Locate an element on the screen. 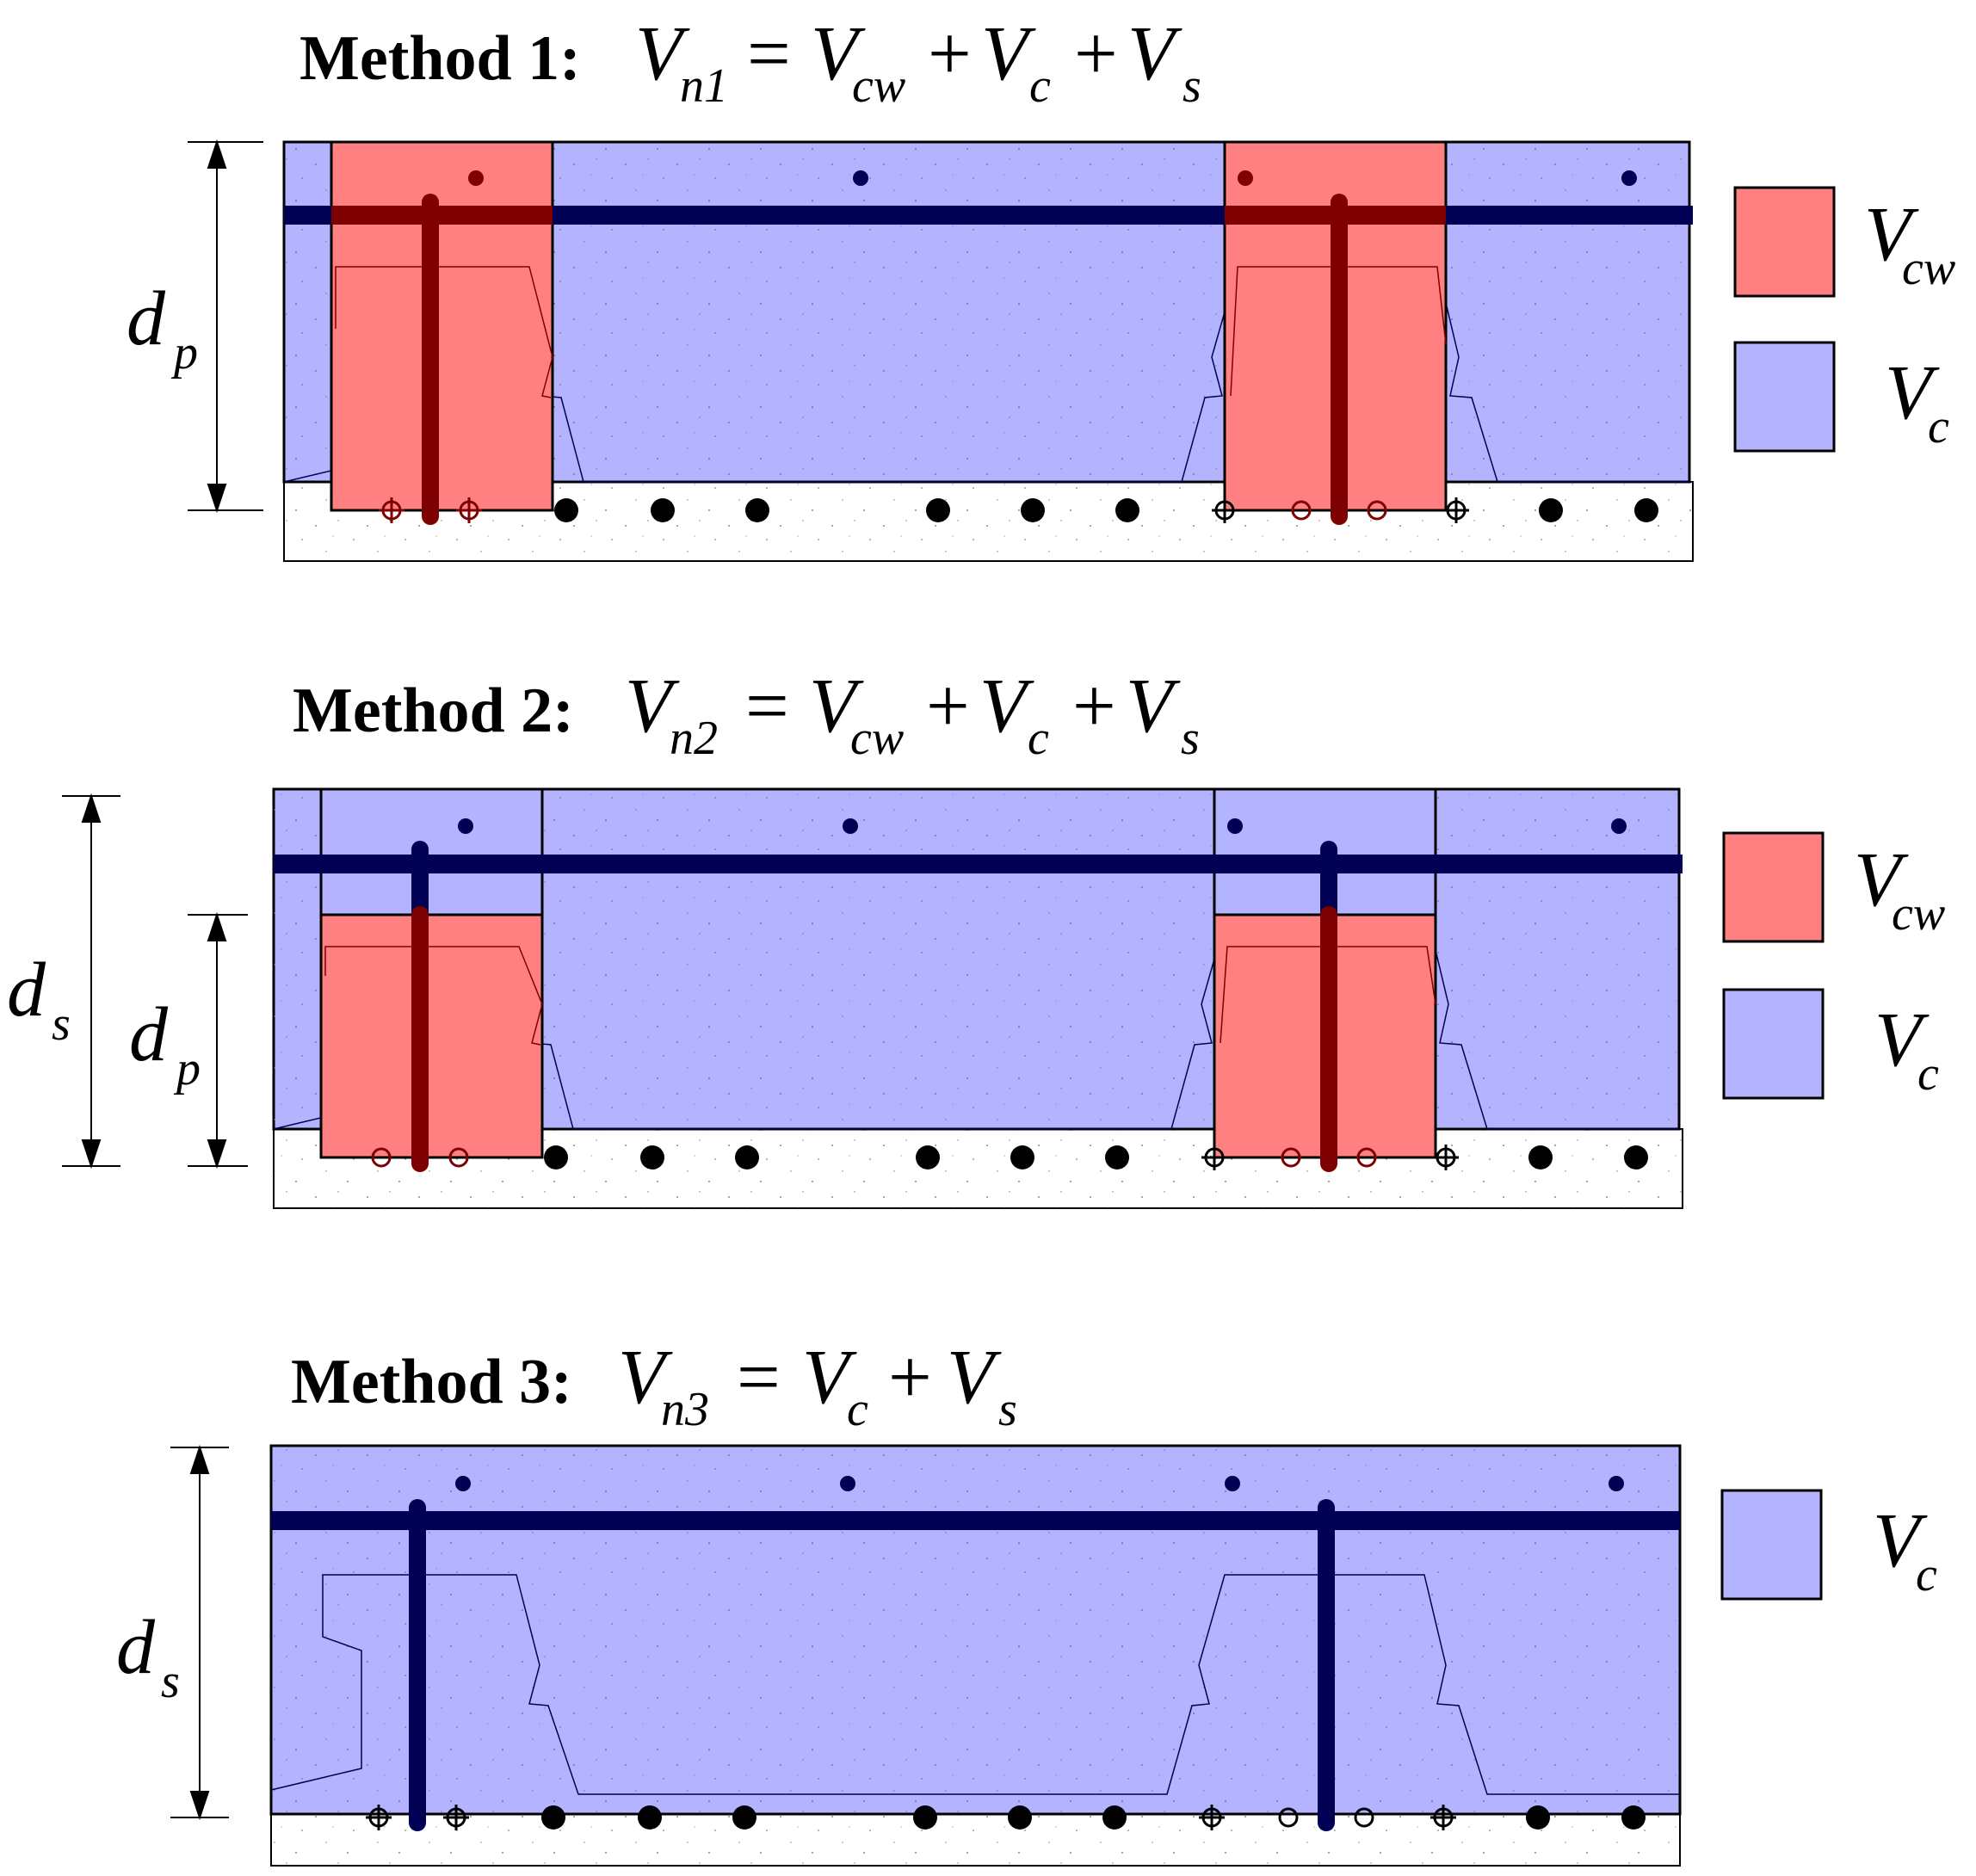 The height and width of the screenshot is (1876, 1976). method-2-eq-term-3: V is located at coordinates (1153, 706).